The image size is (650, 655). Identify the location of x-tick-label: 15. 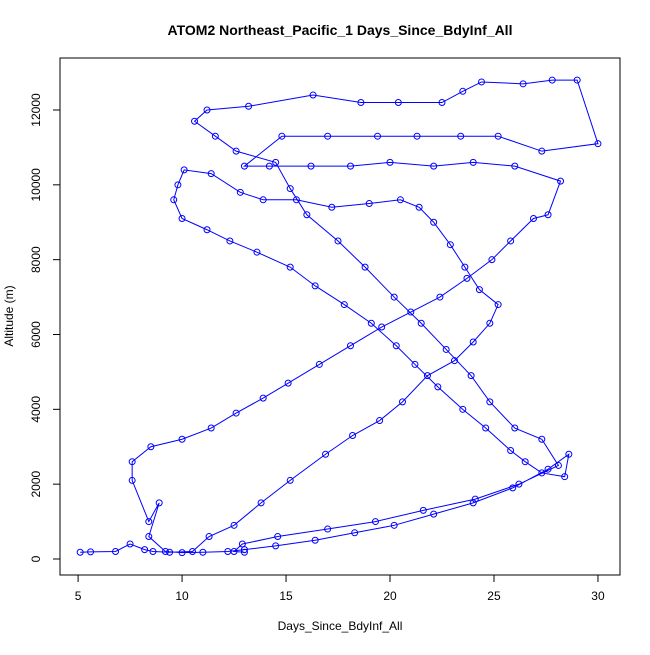
(286, 596).